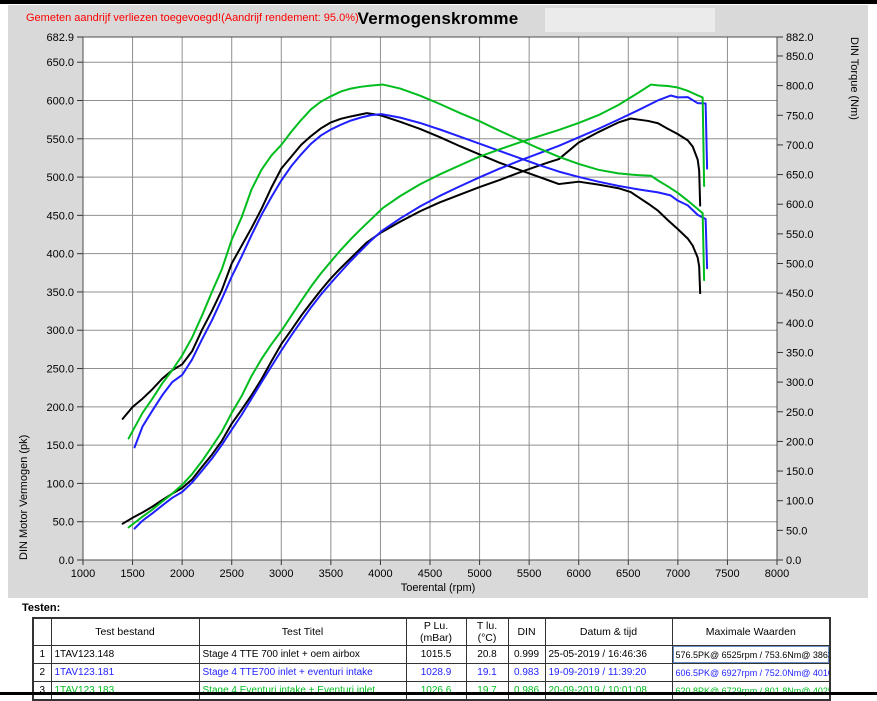 This screenshot has width=877, height=701. I want to click on y-left-tick-label: 600.0, so click(60, 101).